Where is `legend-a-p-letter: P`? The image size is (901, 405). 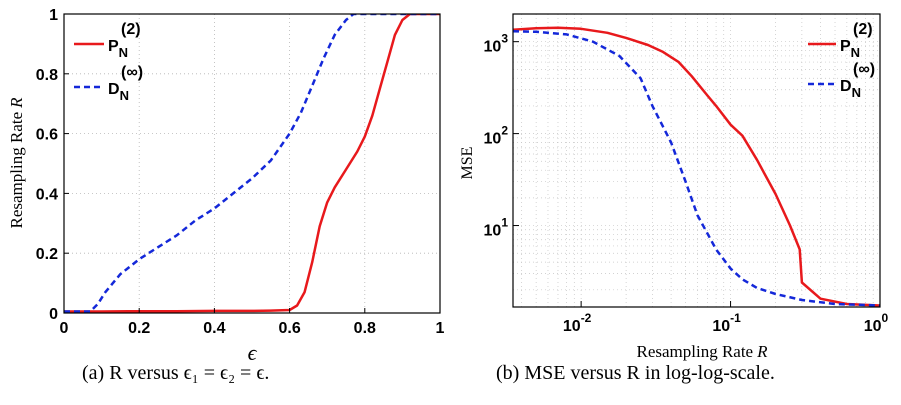 legend-a-p-letter: P is located at coordinates (113, 46).